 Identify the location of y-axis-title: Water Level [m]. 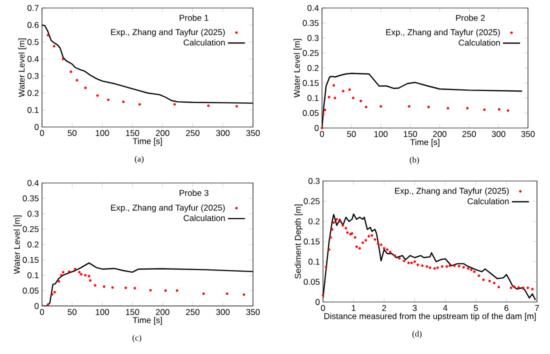
(22, 68).